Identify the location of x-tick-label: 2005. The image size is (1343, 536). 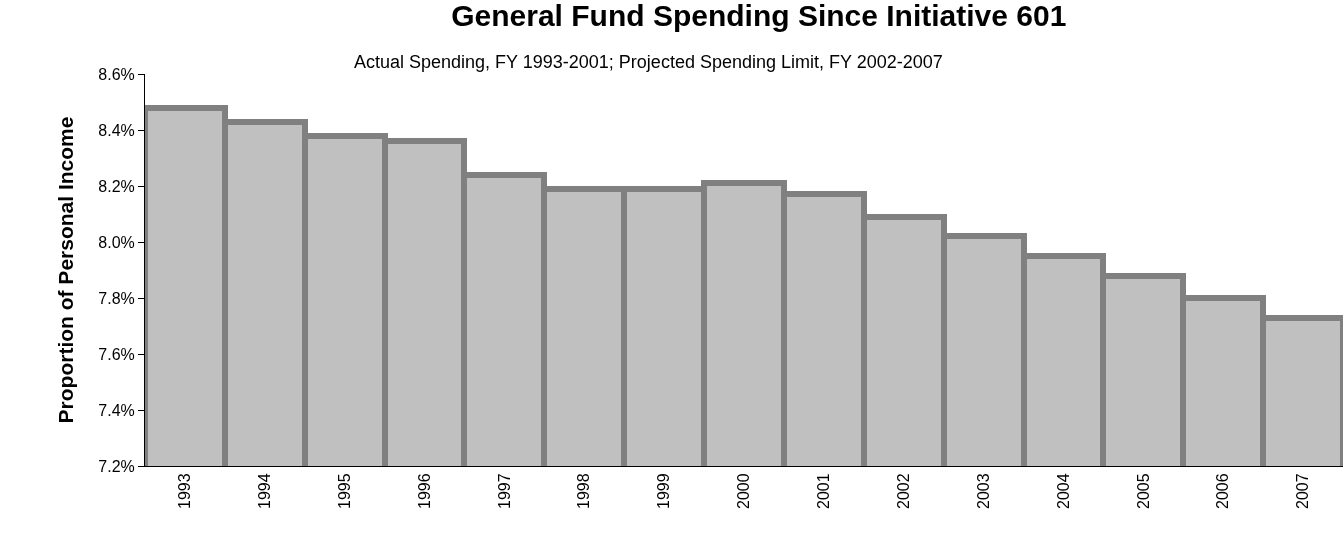
(1143, 491).